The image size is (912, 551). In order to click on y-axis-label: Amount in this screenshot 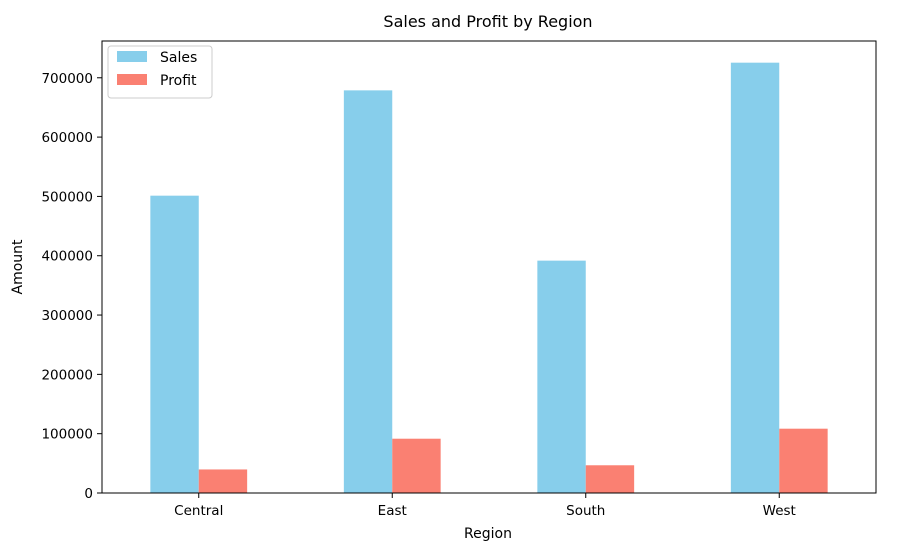, I will do `click(18, 267)`.